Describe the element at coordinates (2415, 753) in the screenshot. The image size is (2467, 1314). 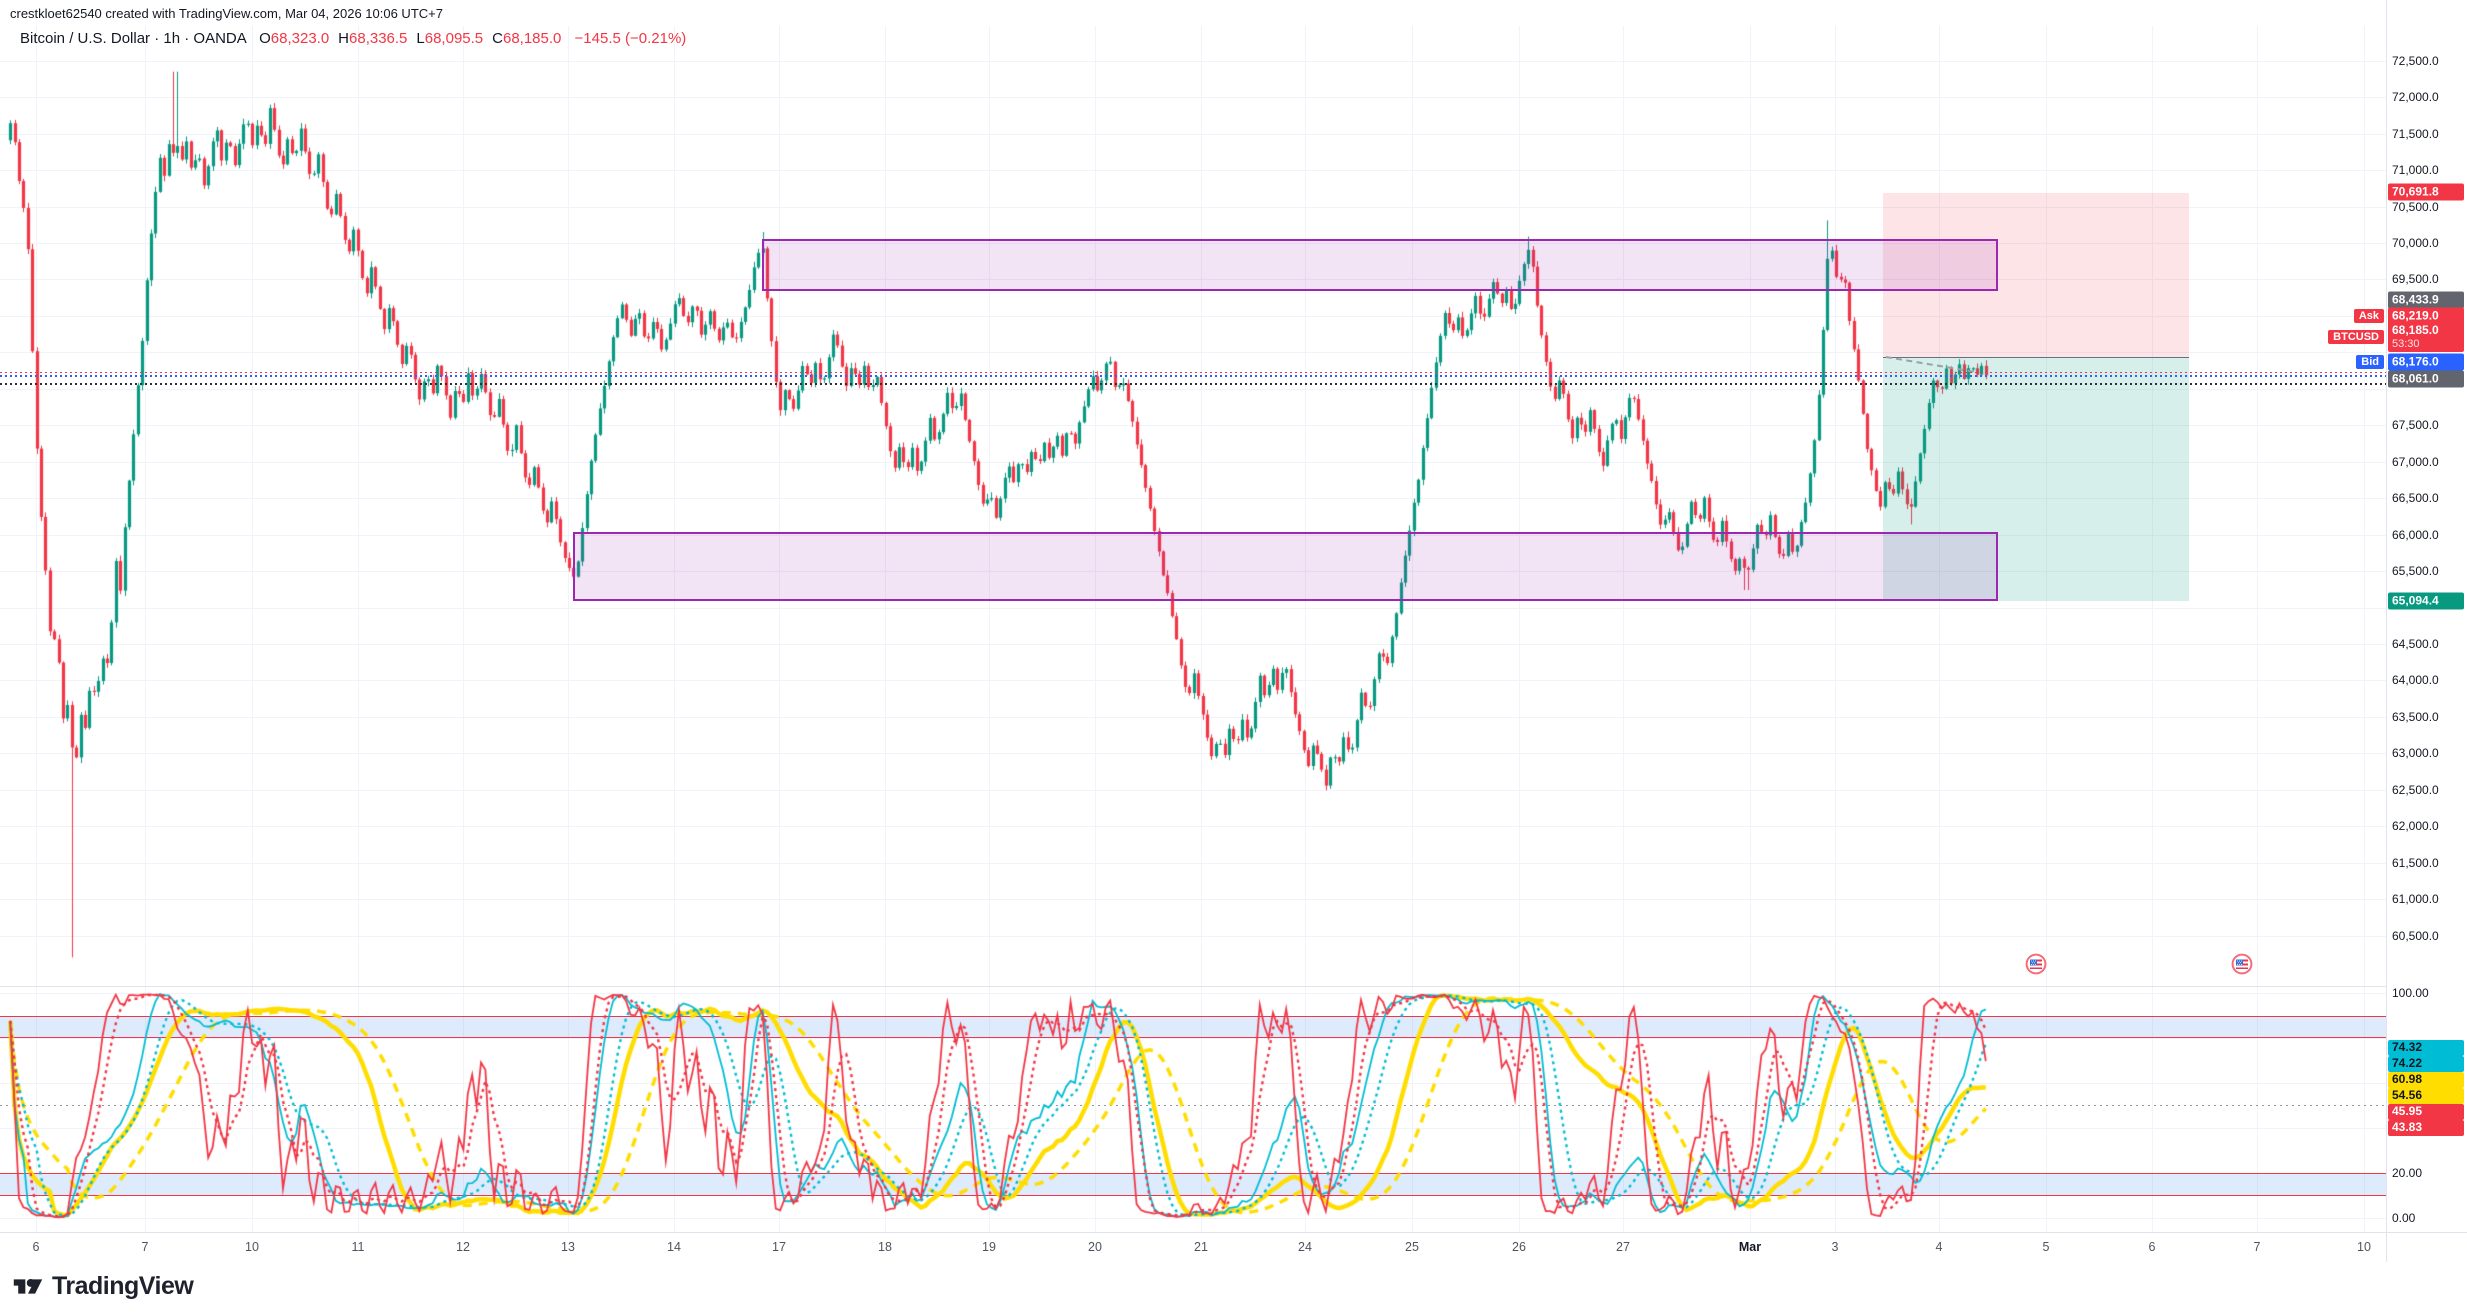
I see `price-axis-tick: 63,000.0` at that location.